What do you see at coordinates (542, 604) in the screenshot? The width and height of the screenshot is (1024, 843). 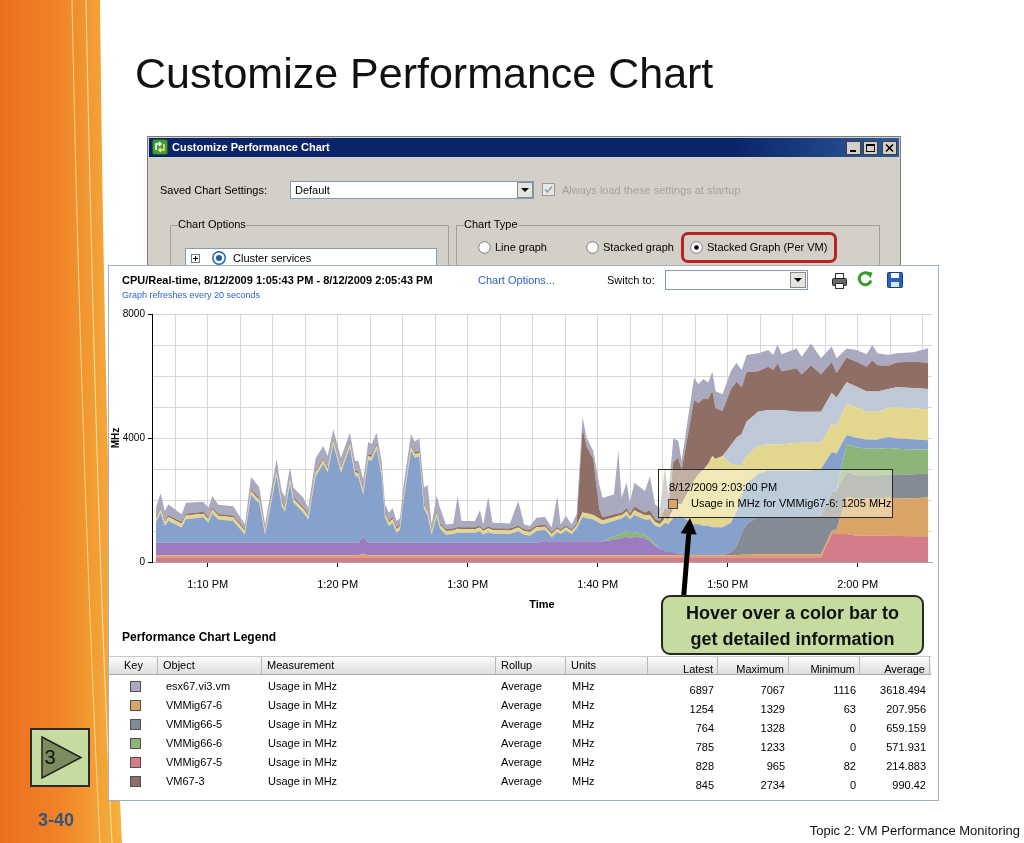 I see `x-axis-title: Time` at bounding box center [542, 604].